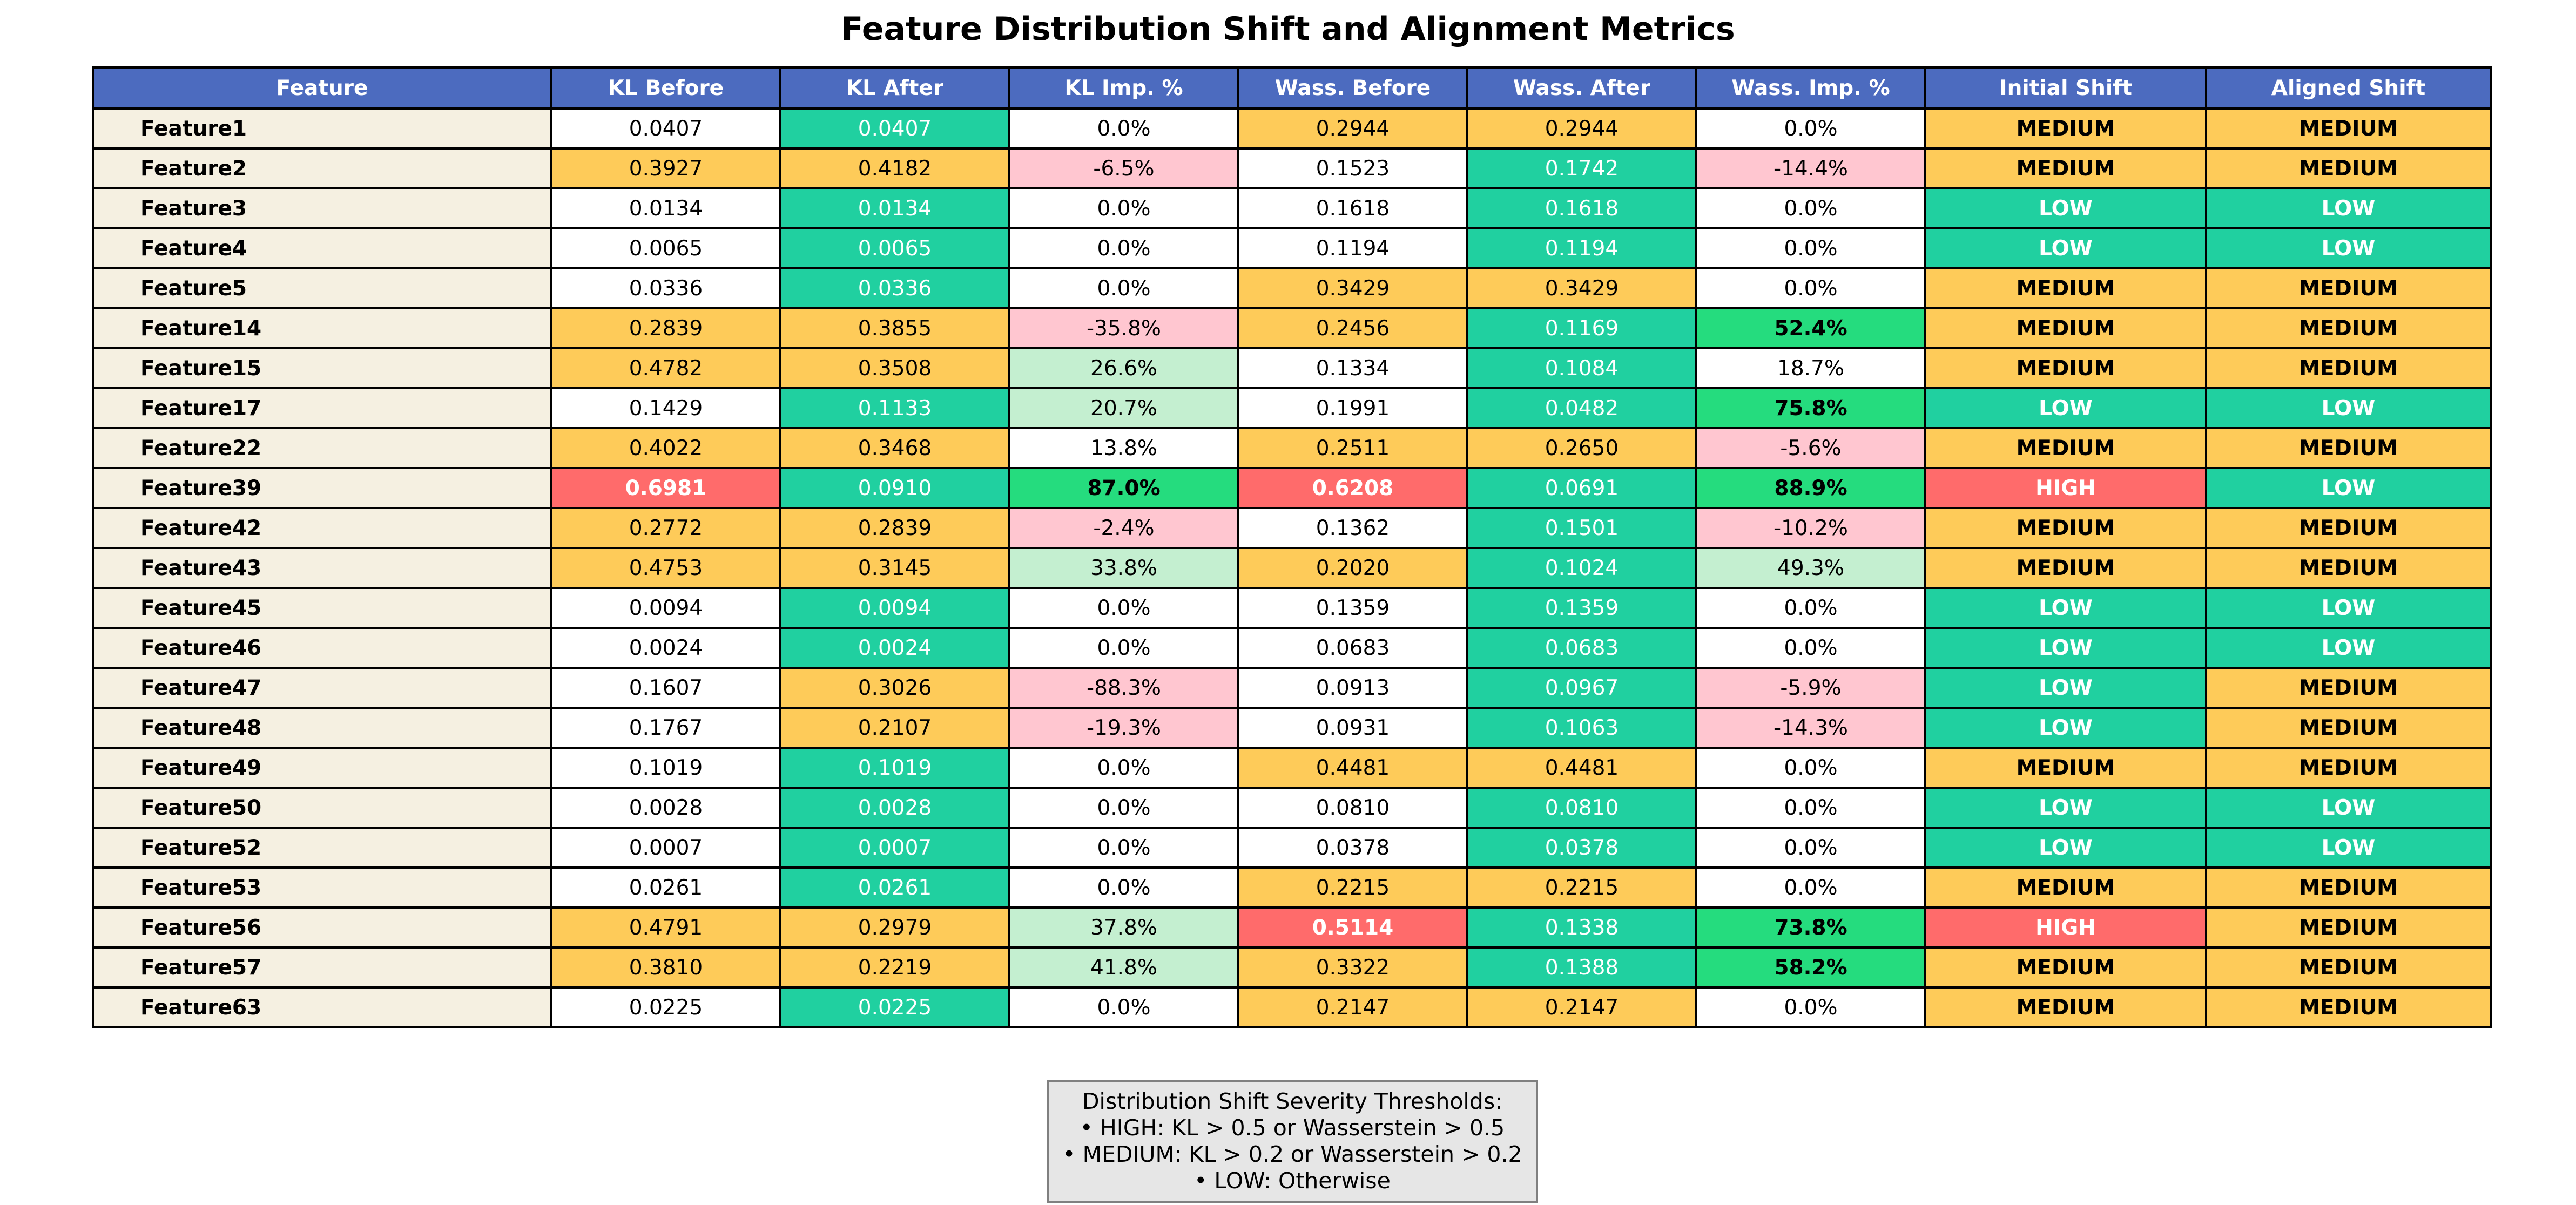 The width and height of the screenshot is (2576, 1205). What do you see at coordinates (1352, 808) in the screenshot?
I see `cell-wass-before: 0.0810` at bounding box center [1352, 808].